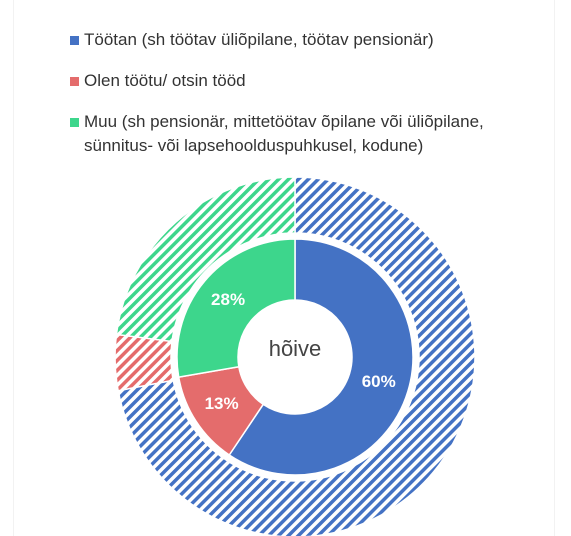 The image size is (571, 536). I want to click on data-label: 28%, so click(228, 299).